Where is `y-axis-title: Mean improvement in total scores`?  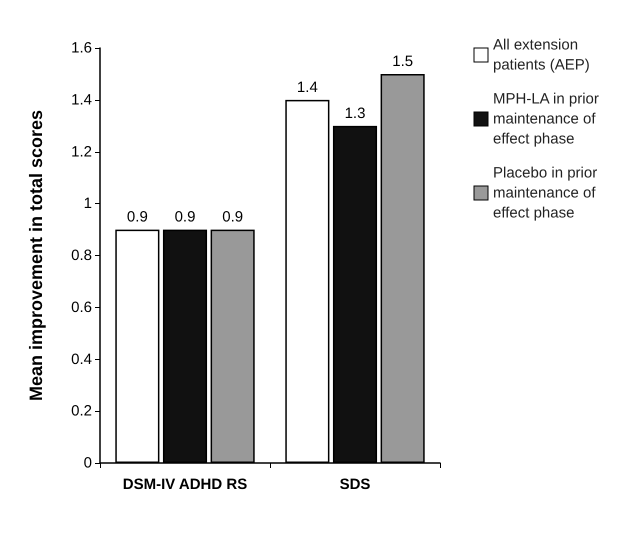 y-axis-title: Mean improvement in total scores is located at coordinates (36, 256).